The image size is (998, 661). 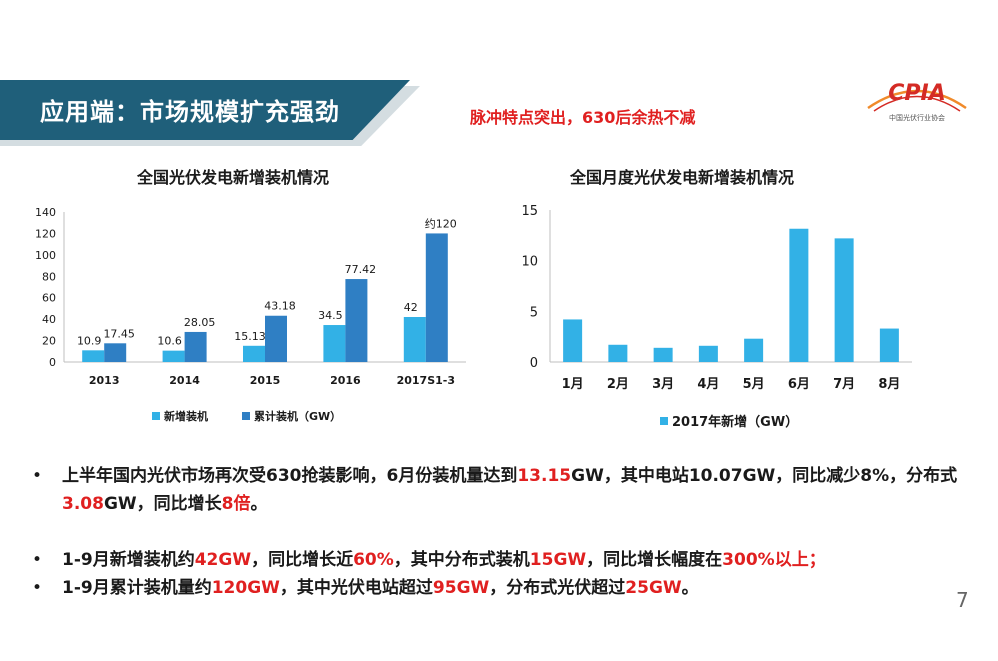 What do you see at coordinates (356, 588) in the screenshot?
I see `bullet-text: ，其中光伏电站超过` at bounding box center [356, 588].